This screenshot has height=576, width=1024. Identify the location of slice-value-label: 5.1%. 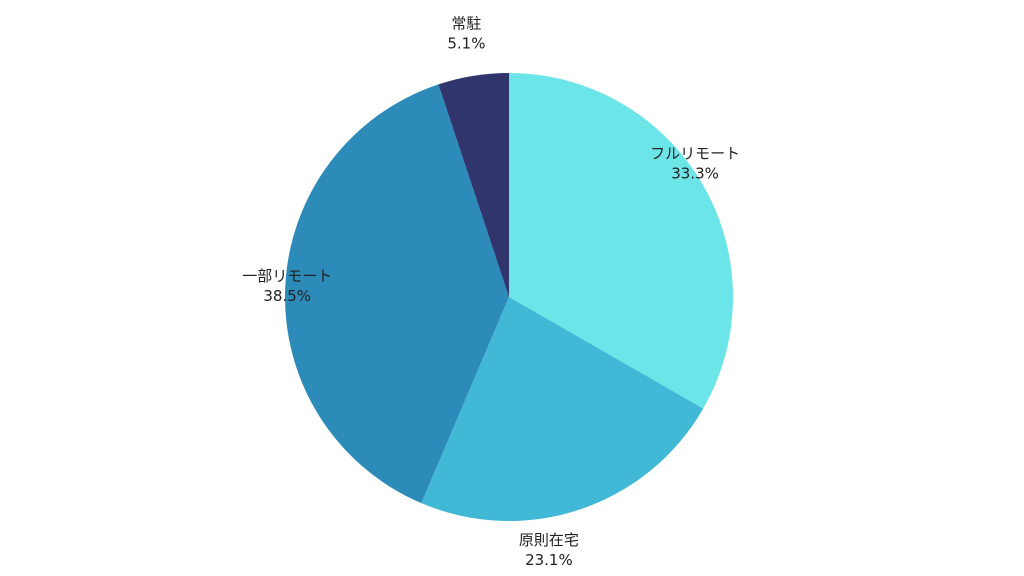
(466, 43).